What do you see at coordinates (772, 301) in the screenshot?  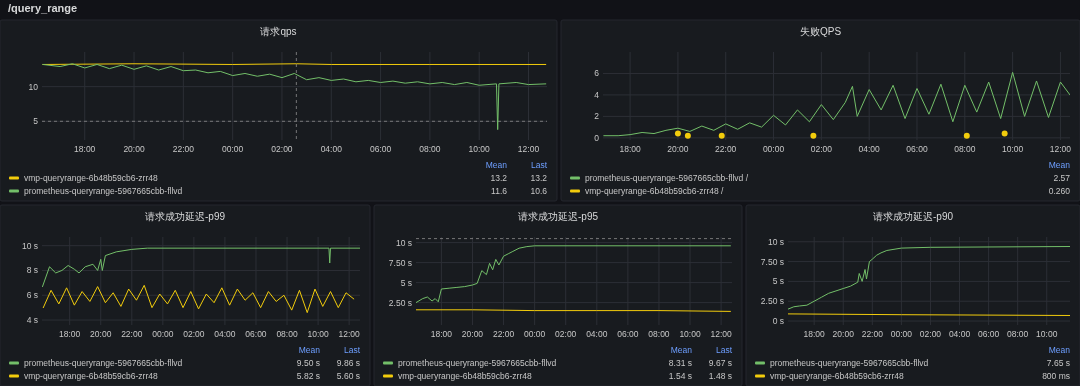 I see `y-tick-label: 2.50 s` at bounding box center [772, 301].